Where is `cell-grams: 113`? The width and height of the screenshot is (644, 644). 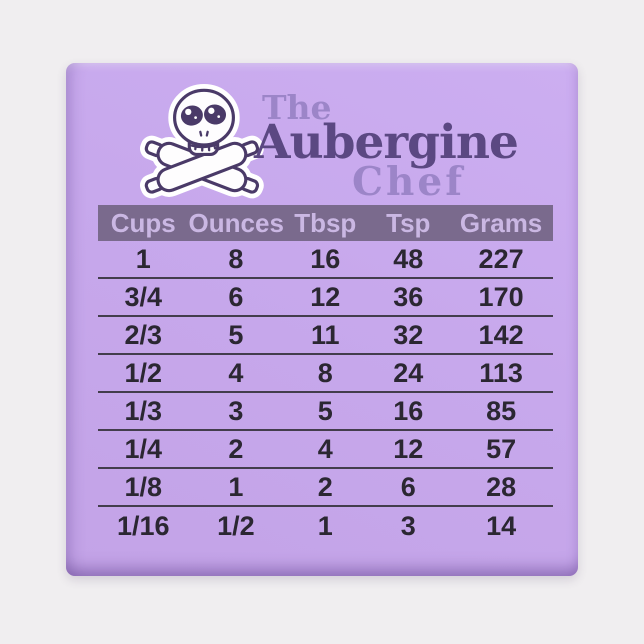 cell-grams: 113 is located at coordinates (501, 372).